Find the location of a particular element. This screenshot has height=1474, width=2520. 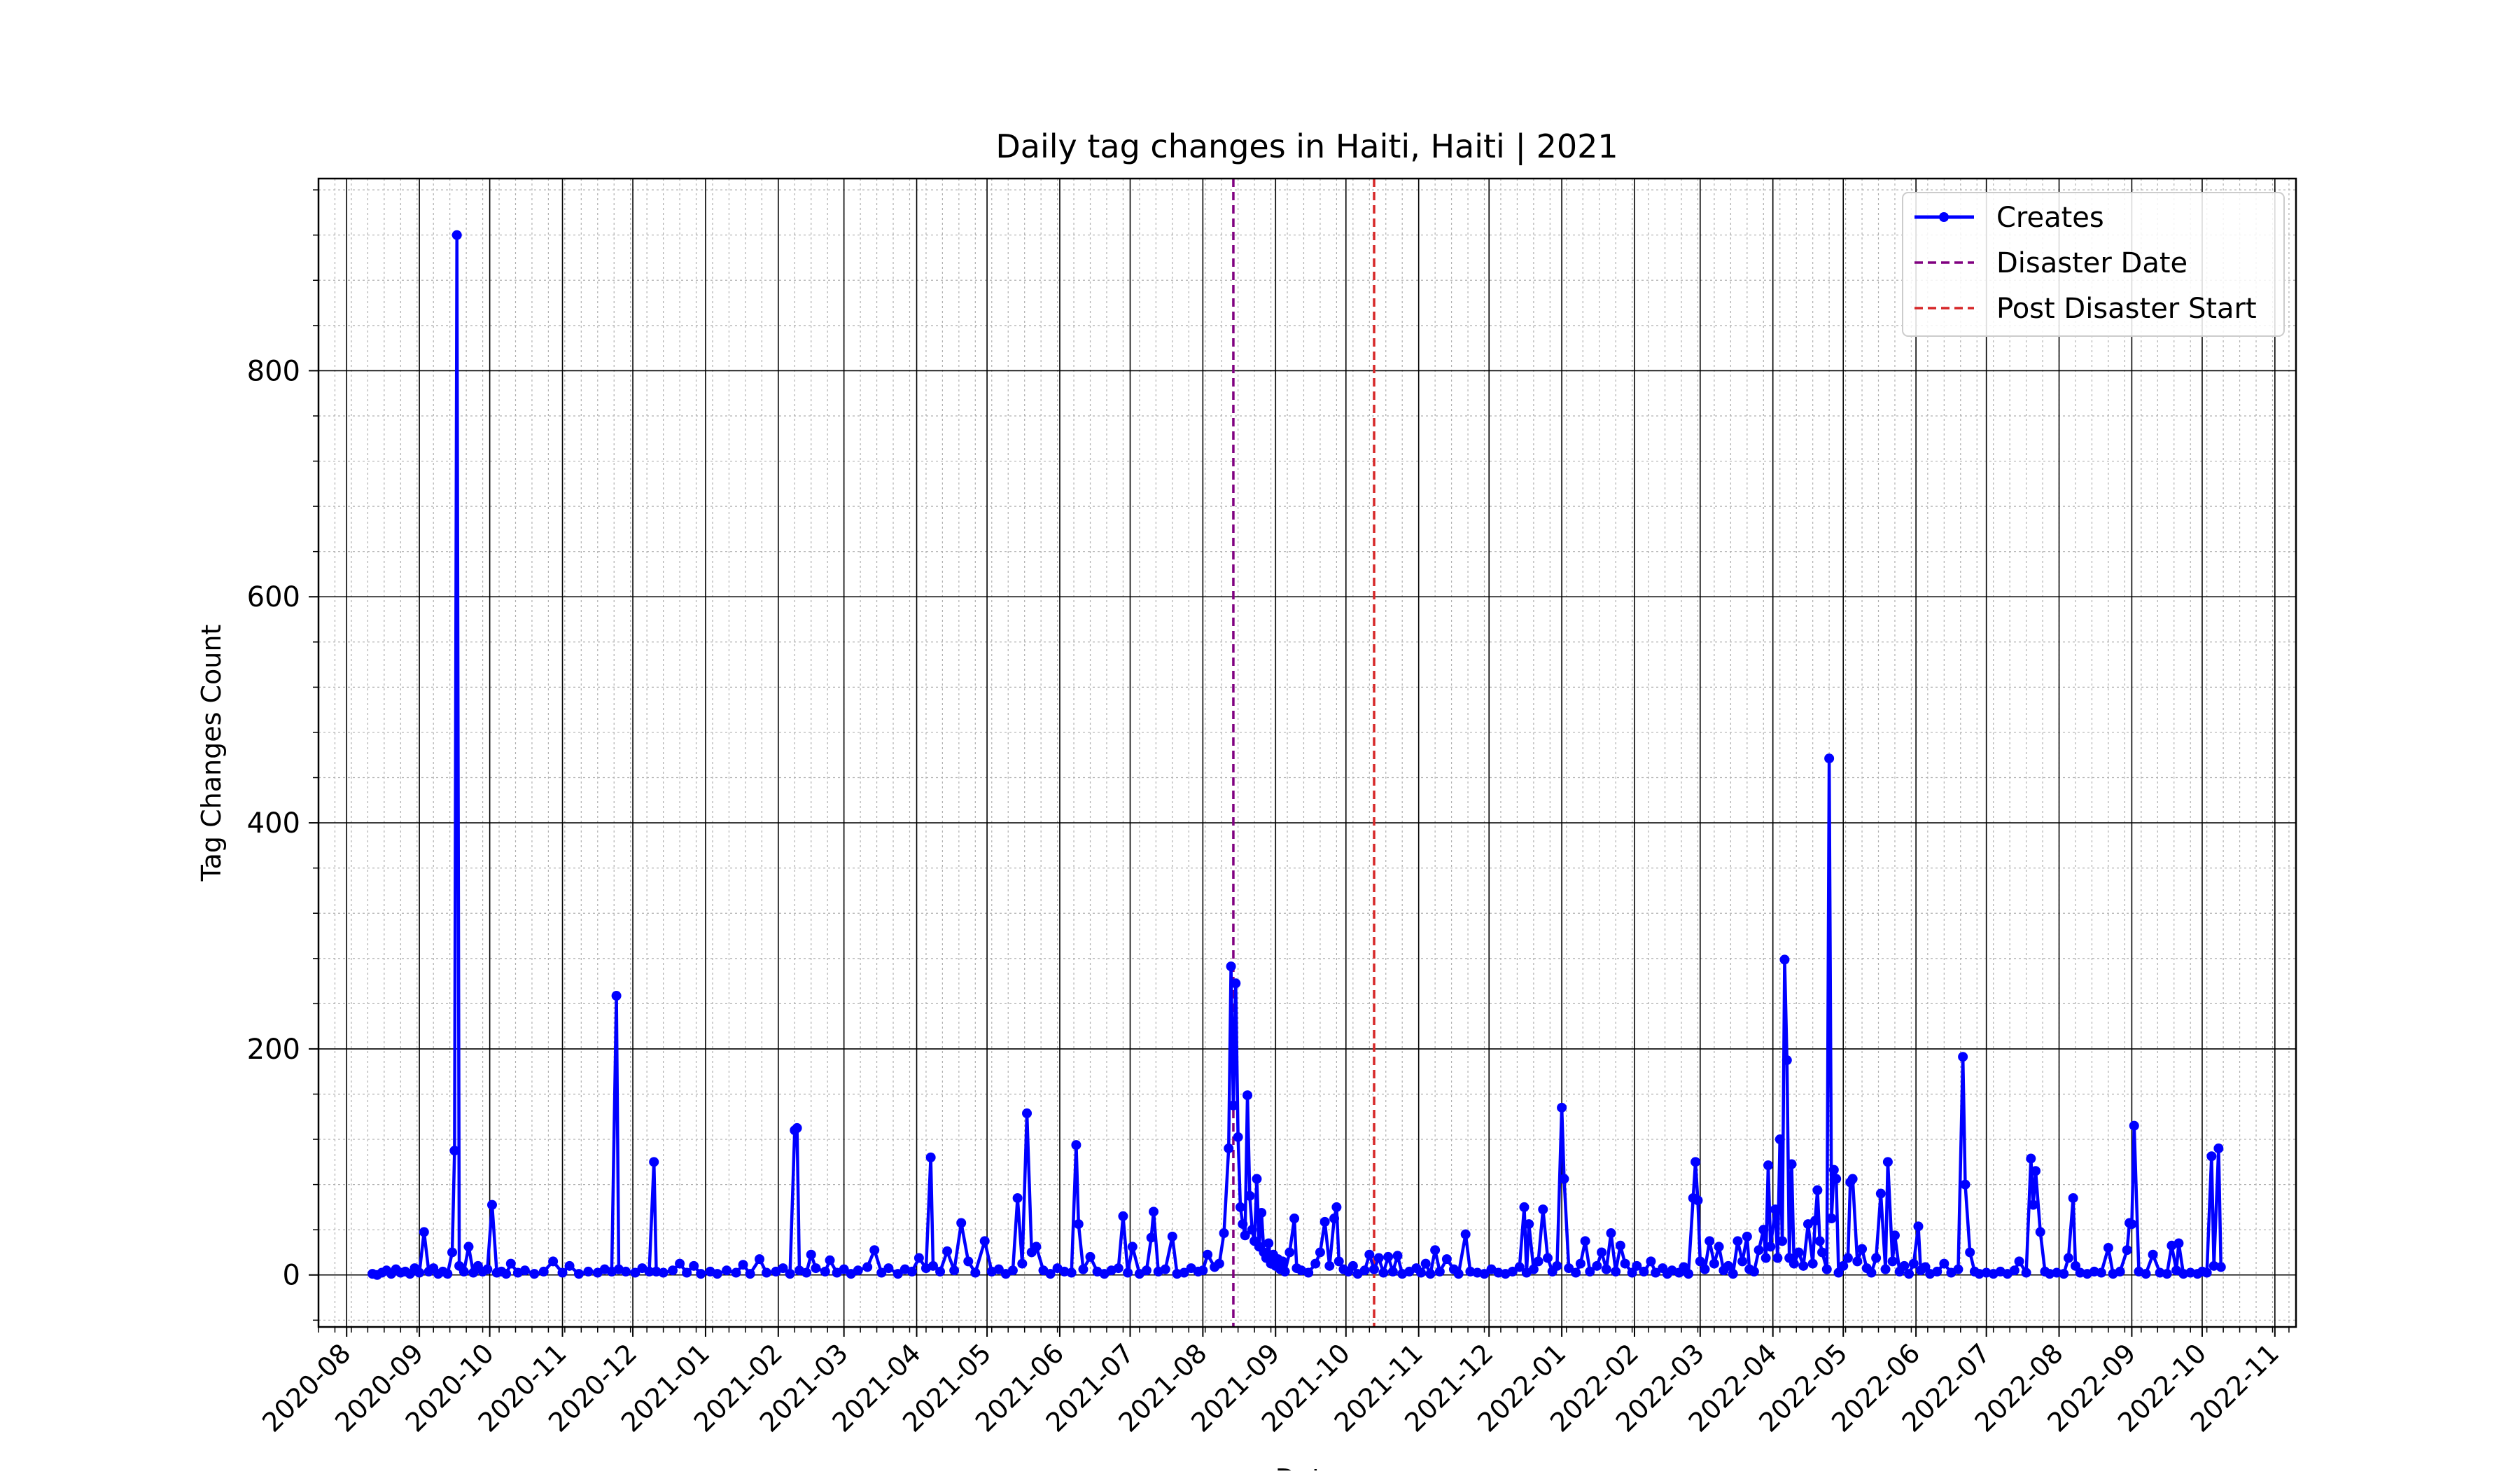

legend-disaster-date-label: Disaster Date is located at coordinates (2092, 263).